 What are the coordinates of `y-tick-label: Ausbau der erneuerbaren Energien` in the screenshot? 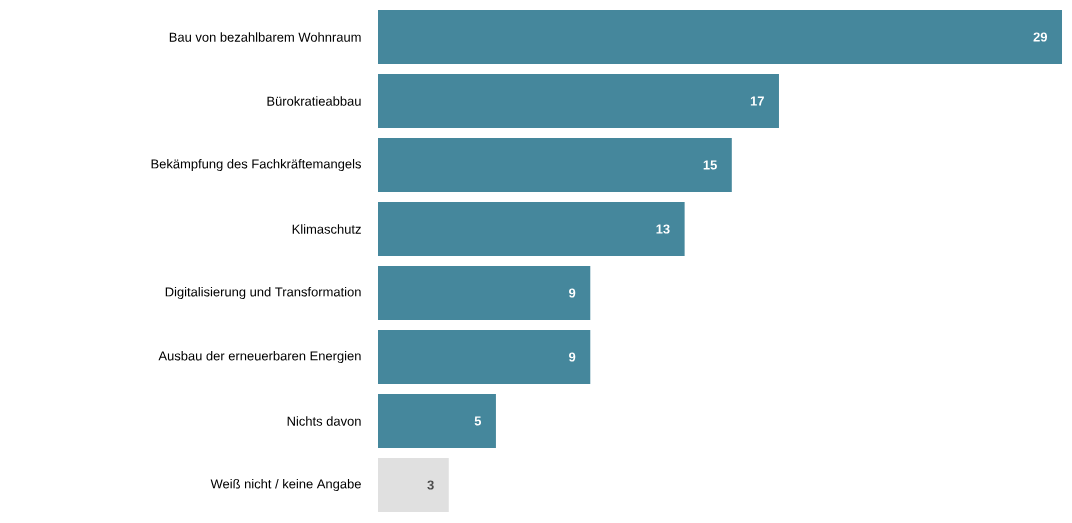 It's located at (259, 357).